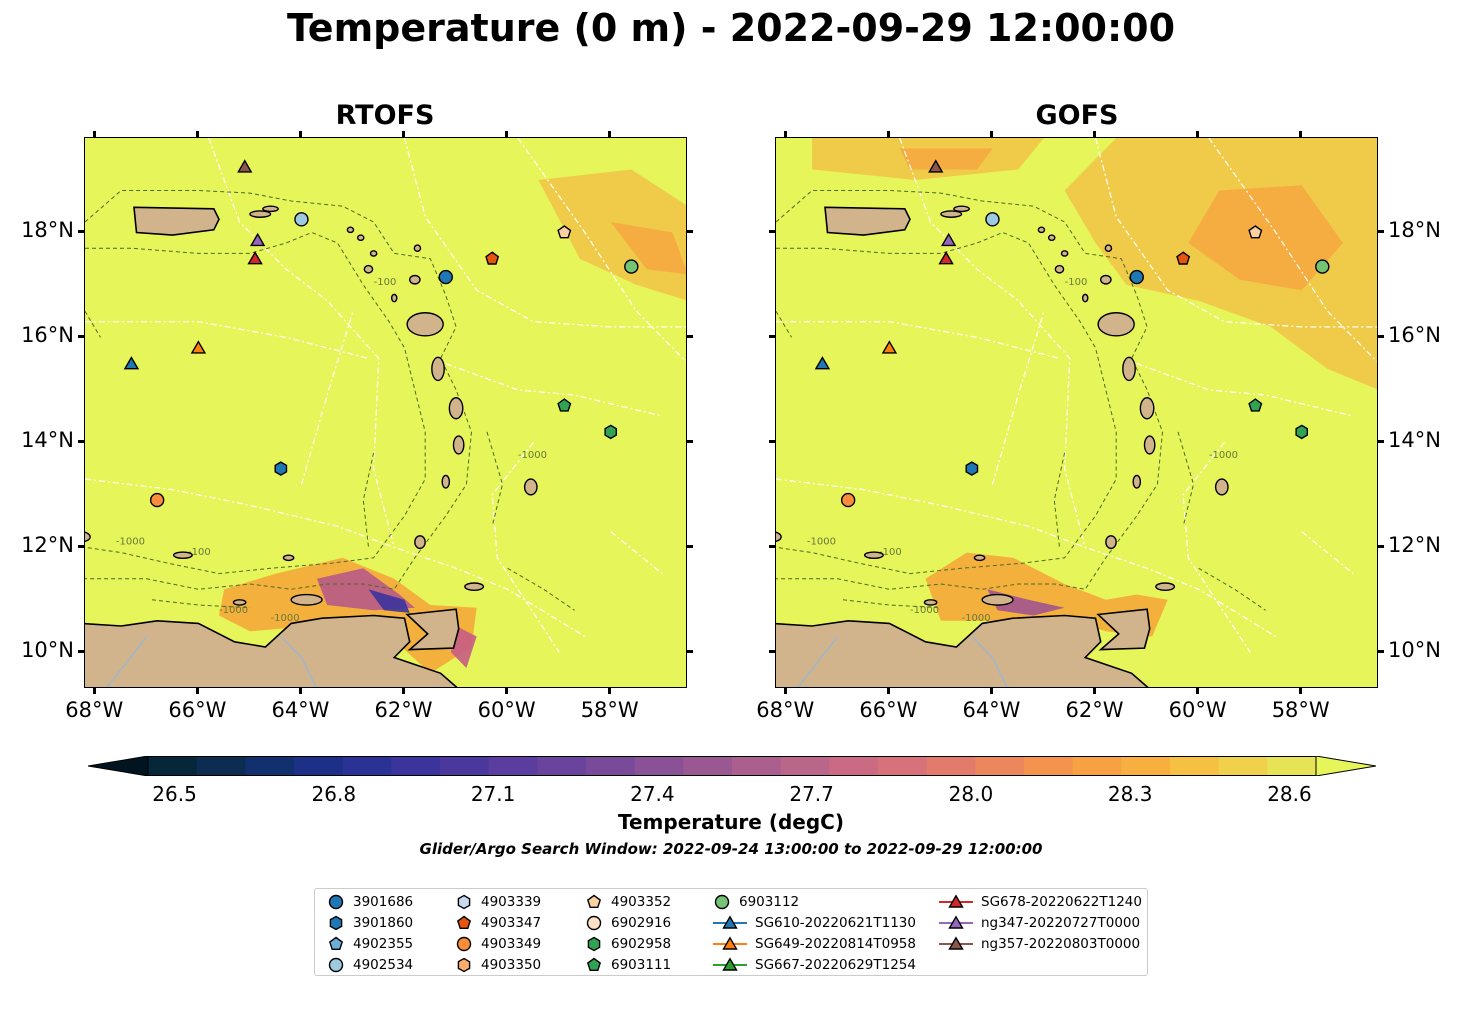  Describe the element at coordinates (1077, 115) in the screenshot. I see `gofs-panel-title: GOFS` at that location.